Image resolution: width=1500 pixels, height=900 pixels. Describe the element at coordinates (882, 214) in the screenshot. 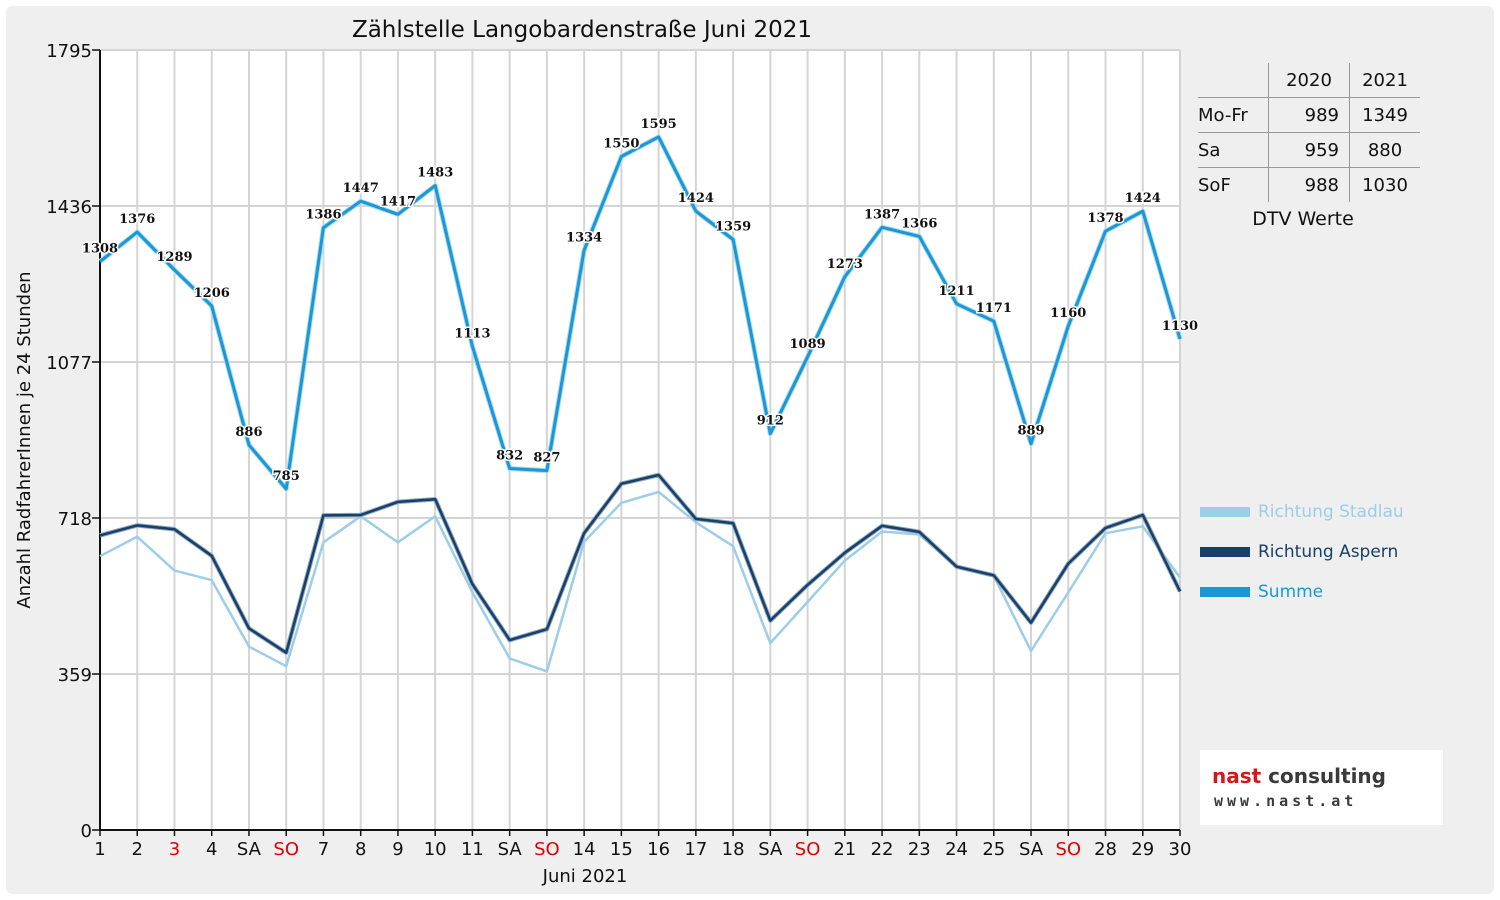

I see `data-label: 1387` at that location.